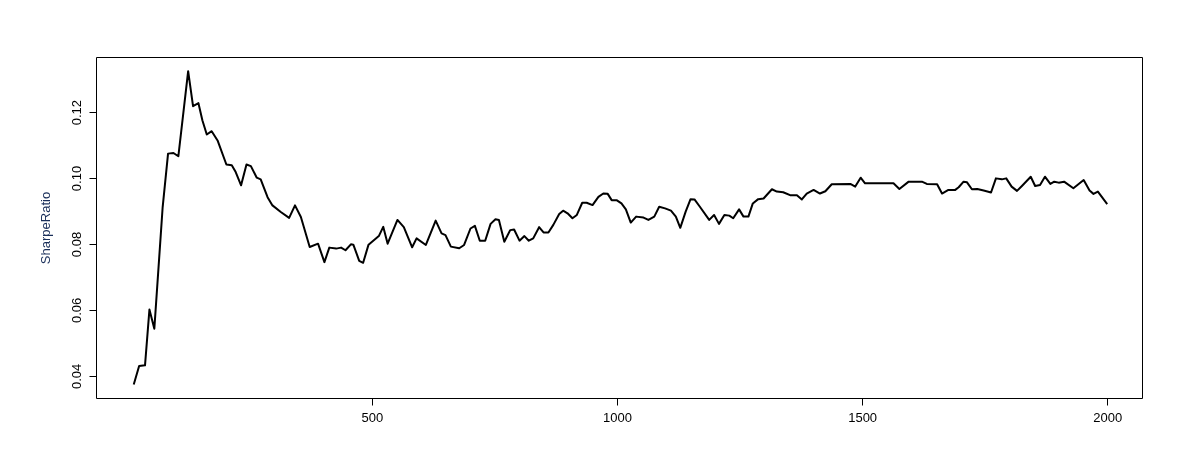  What do you see at coordinates (372, 417) in the screenshot?
I see `x-tick-label: 500` at bounding box center [372, 417].